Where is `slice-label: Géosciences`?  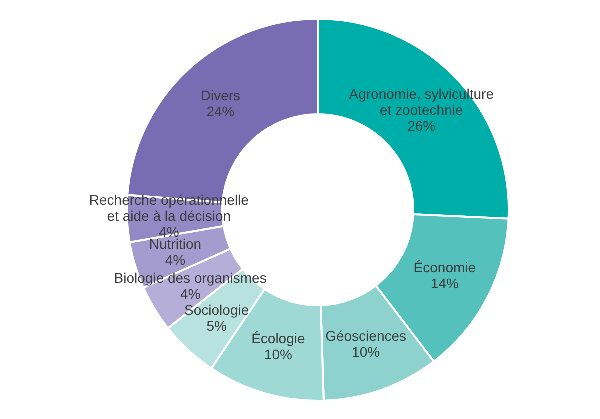 slice-label: Géosciences is located at coordinates (366, 336).